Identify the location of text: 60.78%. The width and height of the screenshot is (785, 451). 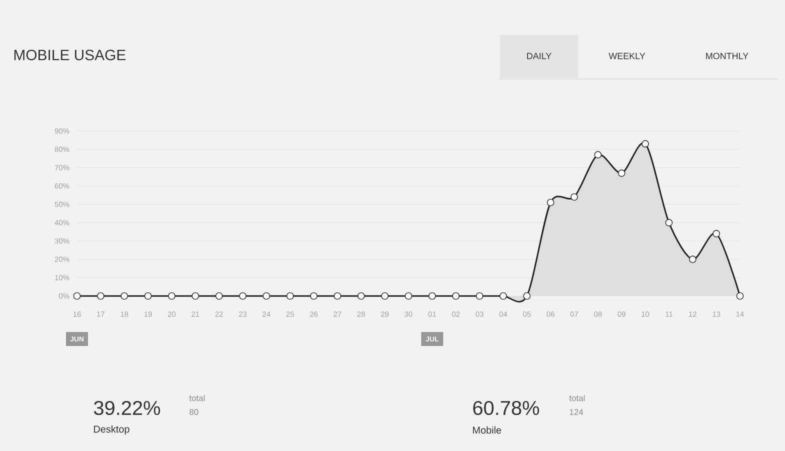
(506, 408).